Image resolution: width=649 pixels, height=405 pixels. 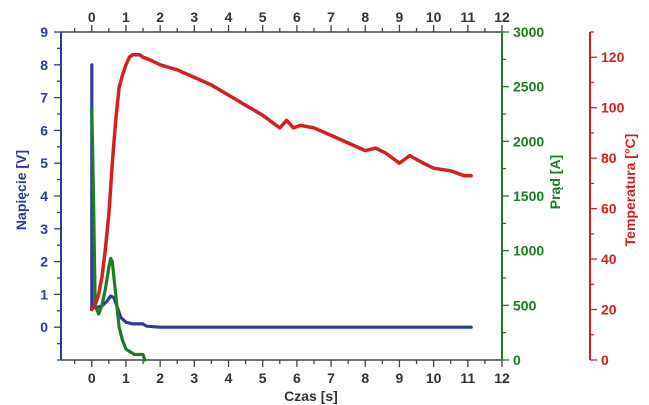 I want to click on x-tick-label-top: 12, so click(x=502, y=17).